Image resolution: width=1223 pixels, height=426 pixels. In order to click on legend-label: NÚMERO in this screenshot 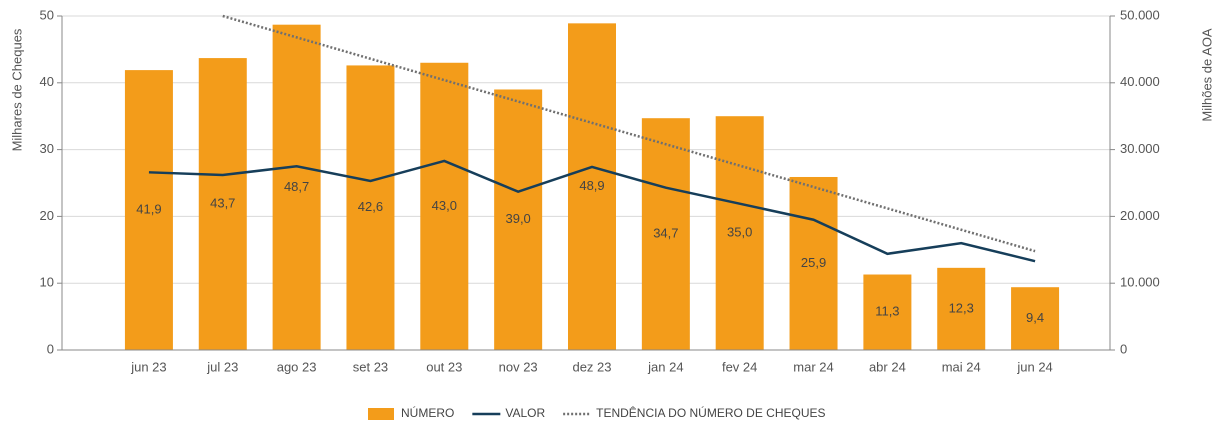, I will do `click(427, 412)`.